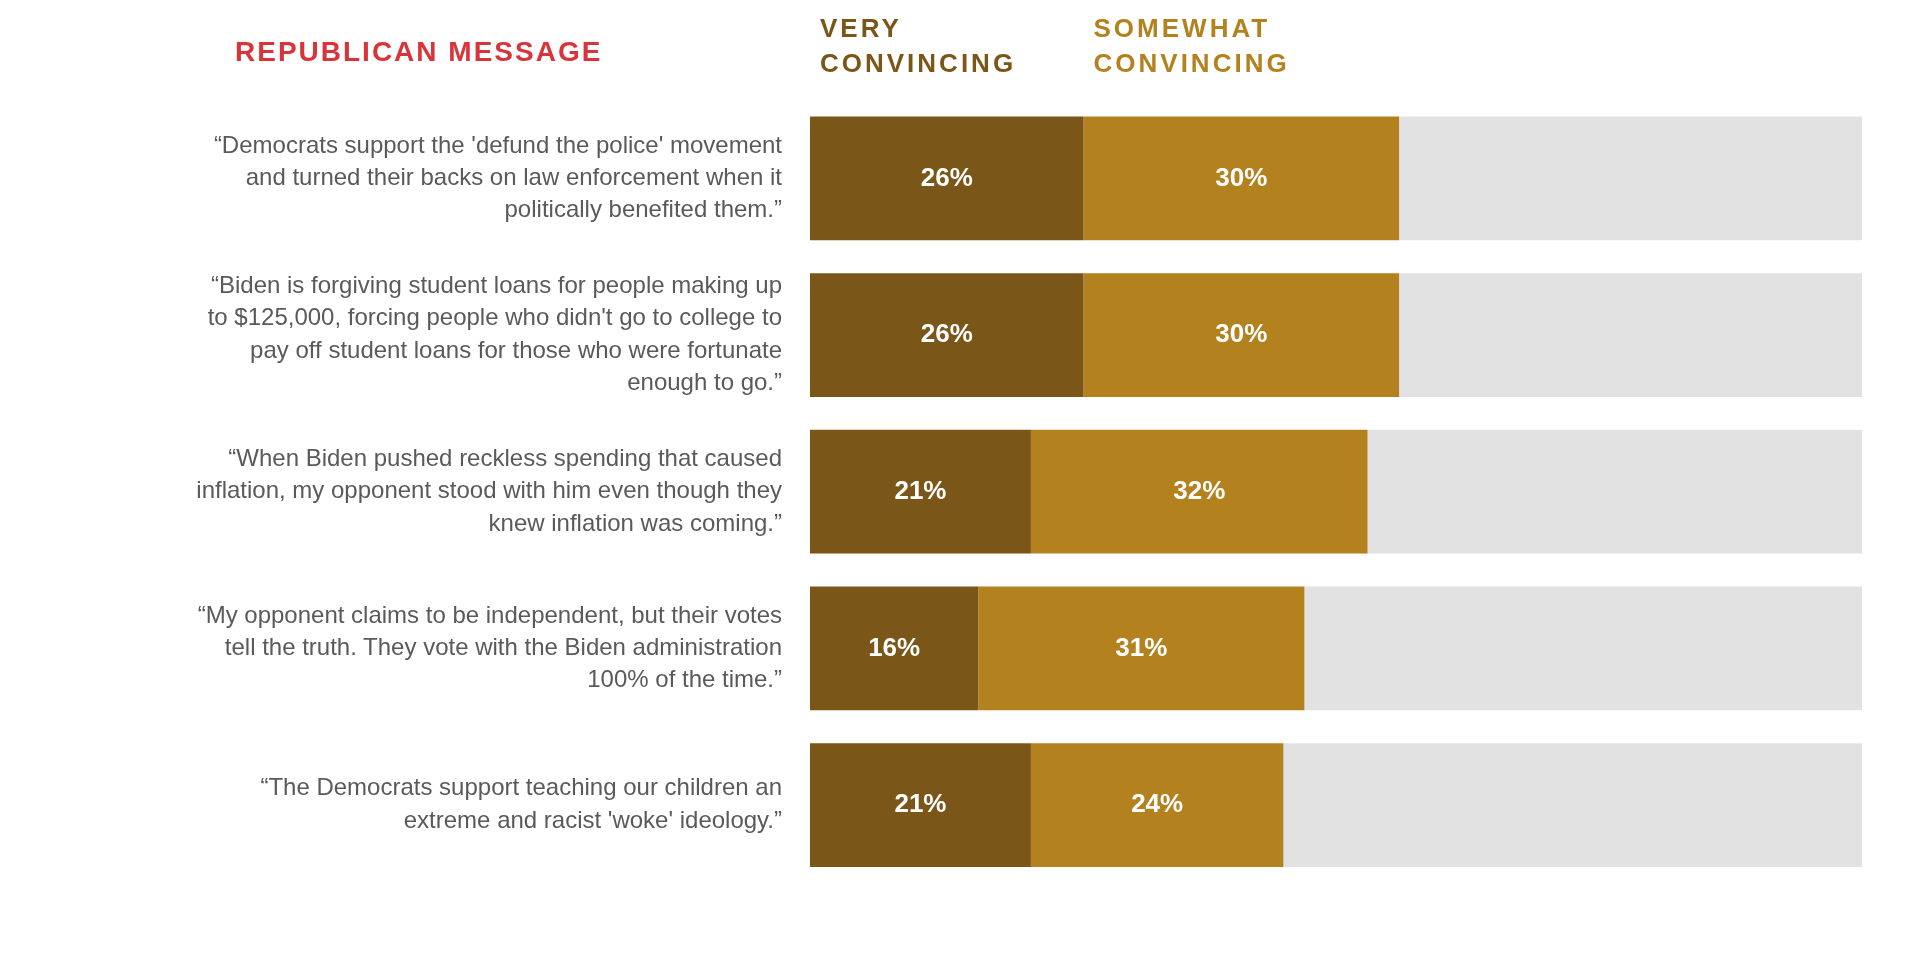  What do you see at coordinates (918, 46) in the screenshot?
I see `series-label: VERY CONVINCING` at bounding box center [918, 46].